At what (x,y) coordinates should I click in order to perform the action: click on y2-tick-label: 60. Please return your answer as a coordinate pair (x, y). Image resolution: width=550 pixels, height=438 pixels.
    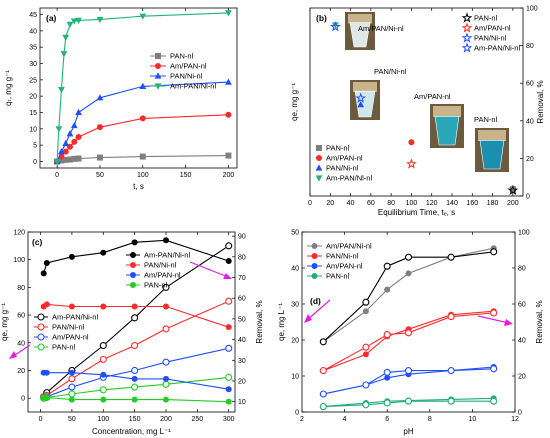
    Looking at the image, I should click on (522, 305).